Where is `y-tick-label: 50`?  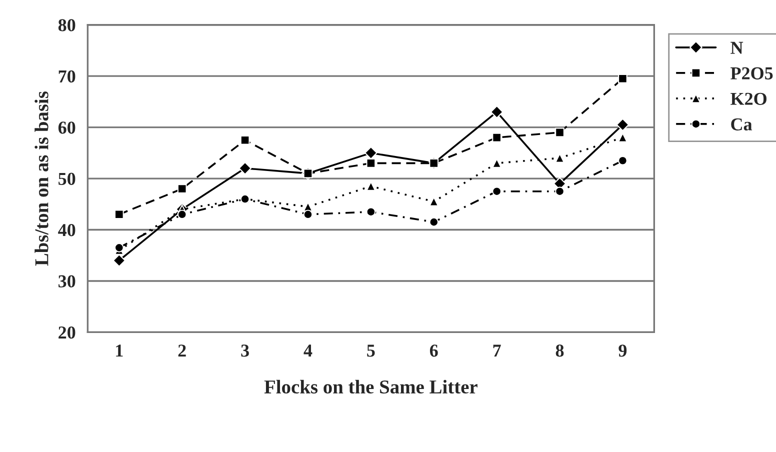
y-tick-label: 50 is located at coordinates (67, 178).